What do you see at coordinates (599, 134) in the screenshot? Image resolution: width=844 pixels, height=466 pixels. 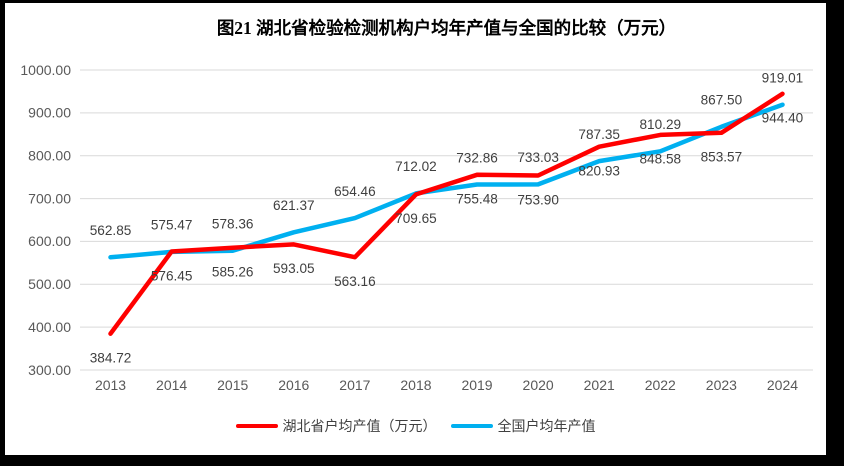 I see `data-label: 787.35` at bounding box center [599, 134].